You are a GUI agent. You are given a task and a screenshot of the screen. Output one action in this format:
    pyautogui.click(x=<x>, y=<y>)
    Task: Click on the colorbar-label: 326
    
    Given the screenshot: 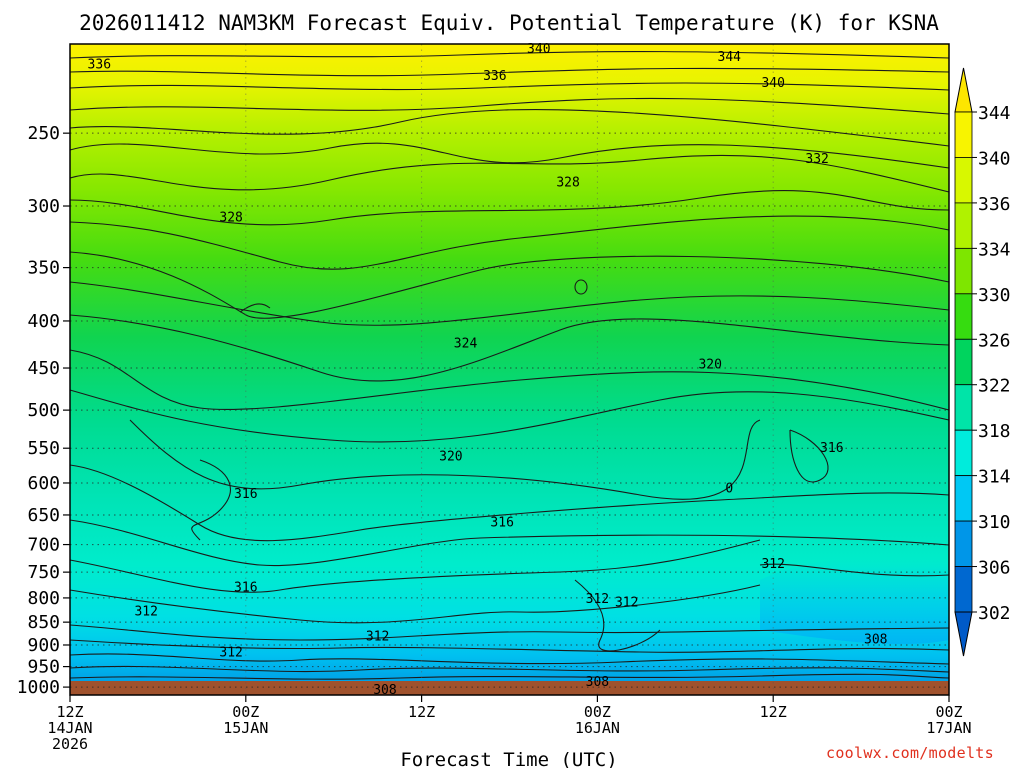 What is the action you would take?
    pyautogui.click(x=994, y=340)
    